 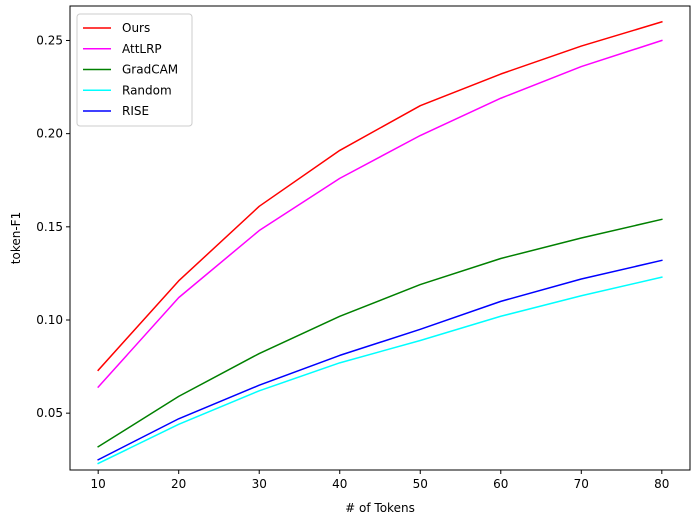 I want to click on x-tick-label: 20, so click(x=178, y=484).